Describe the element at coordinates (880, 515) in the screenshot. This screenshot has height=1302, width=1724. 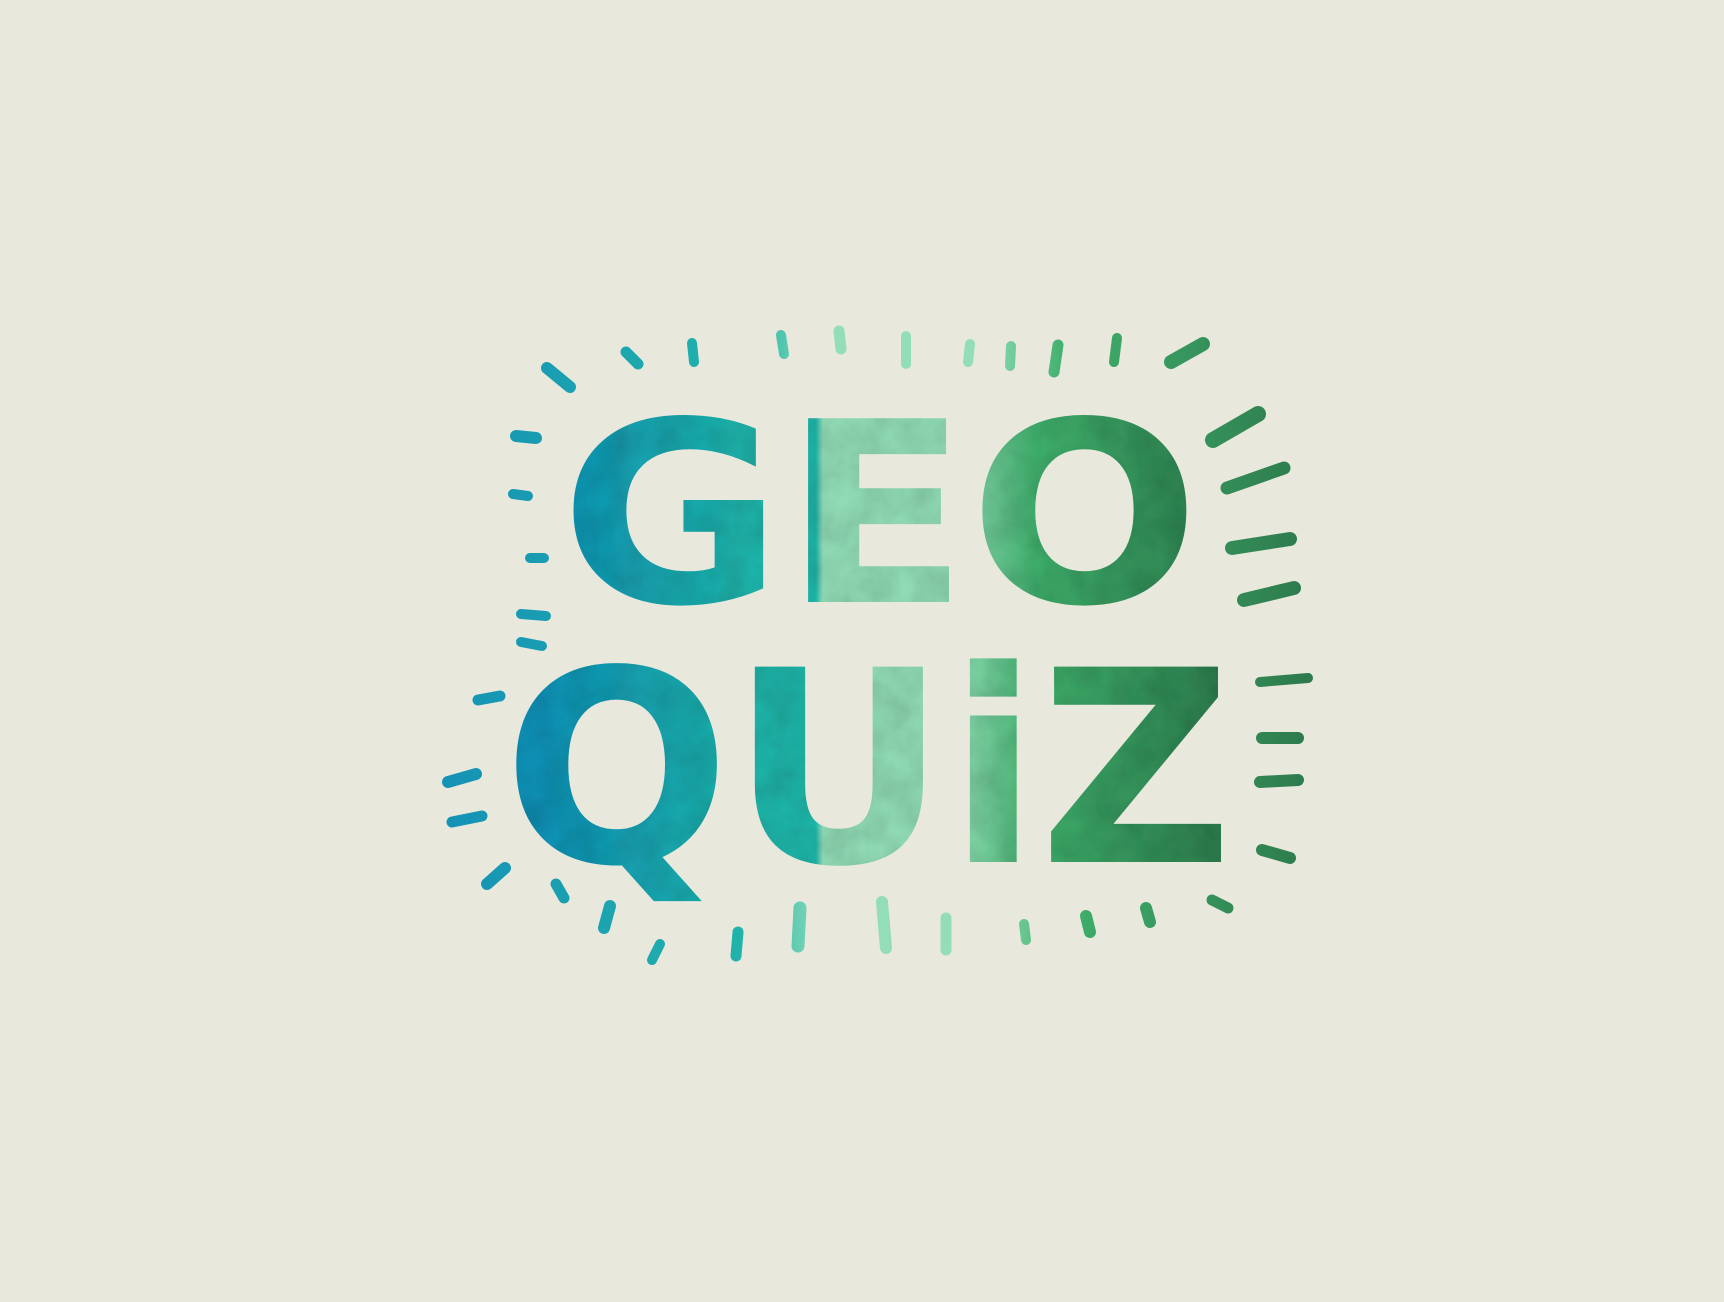
I see `logo-title-line1: GEO` at that location.